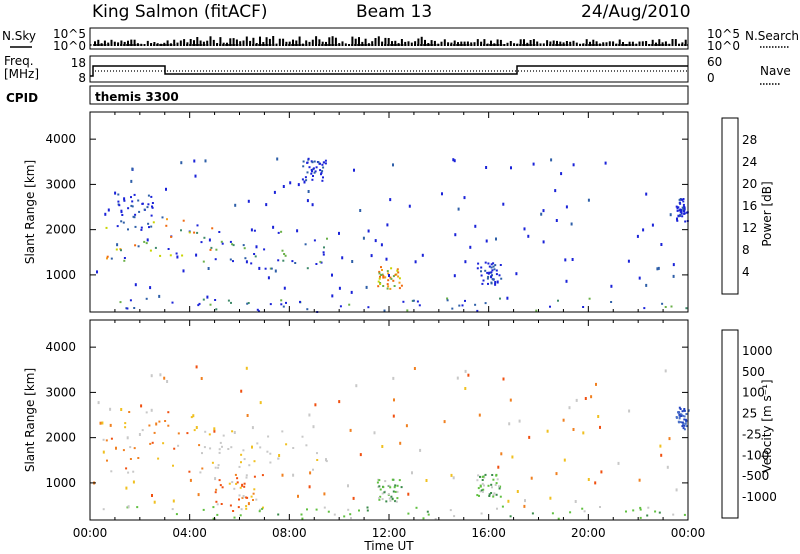 Image resolution: width=800 pixels, height=554 pixels. What do you see at coordinates (60, 483) in the screenshot?
I see `ytick-label: 1000` at bounding box center [60, 483].